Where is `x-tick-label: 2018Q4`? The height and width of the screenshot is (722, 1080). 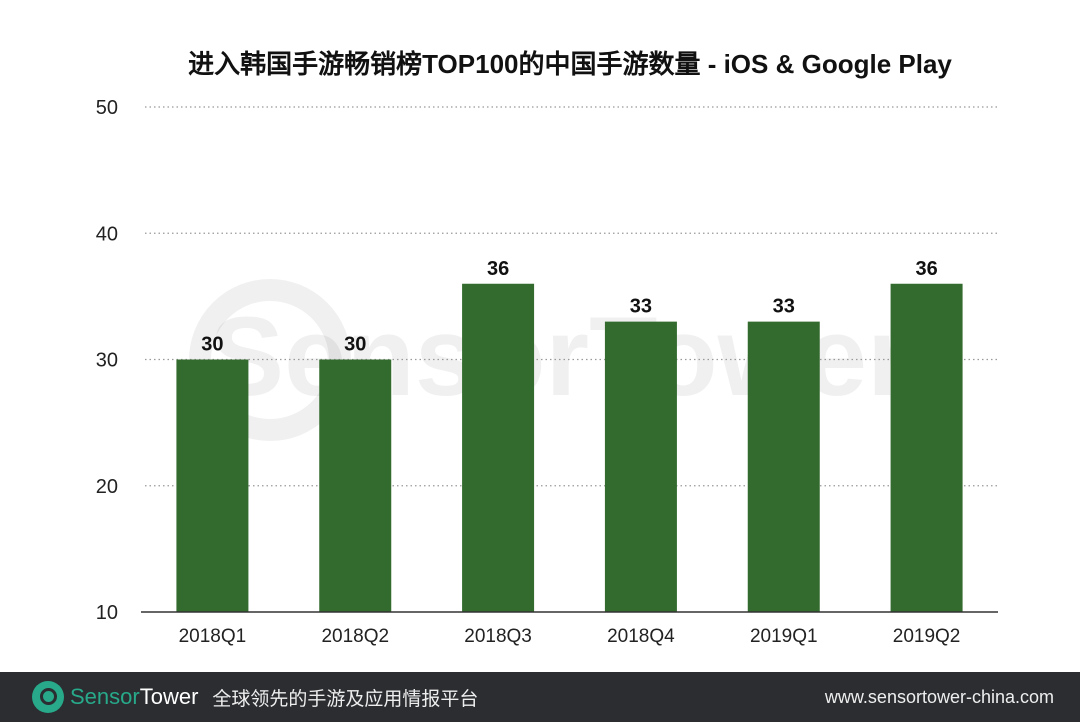 x-tick-label: 2018Q4 is located at coordinates (641, 636).